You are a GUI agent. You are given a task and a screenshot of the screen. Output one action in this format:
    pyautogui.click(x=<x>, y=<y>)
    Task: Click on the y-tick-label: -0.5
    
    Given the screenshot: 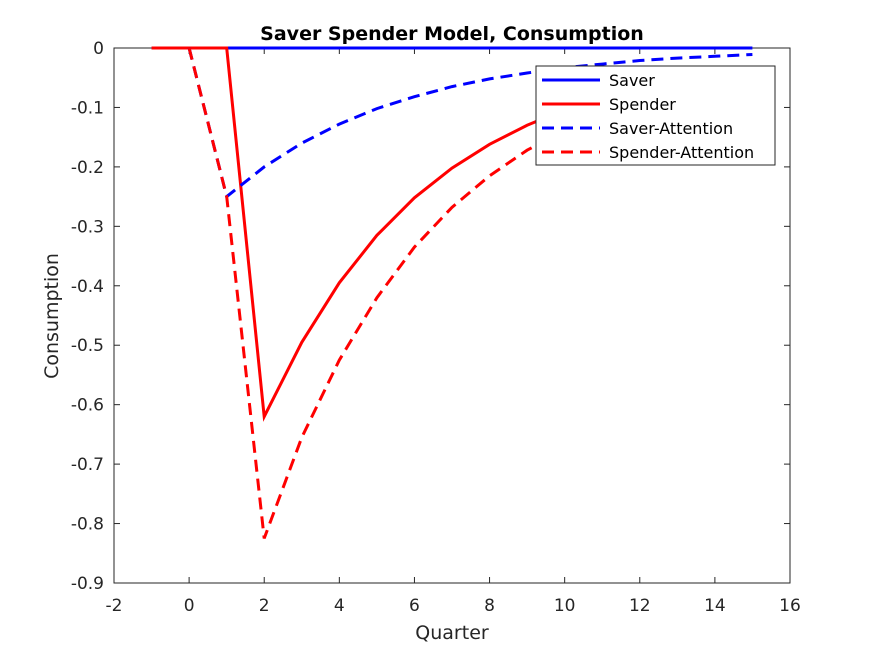 What is the action you would take?
    pyautogui.click(x=87, y=346)
    